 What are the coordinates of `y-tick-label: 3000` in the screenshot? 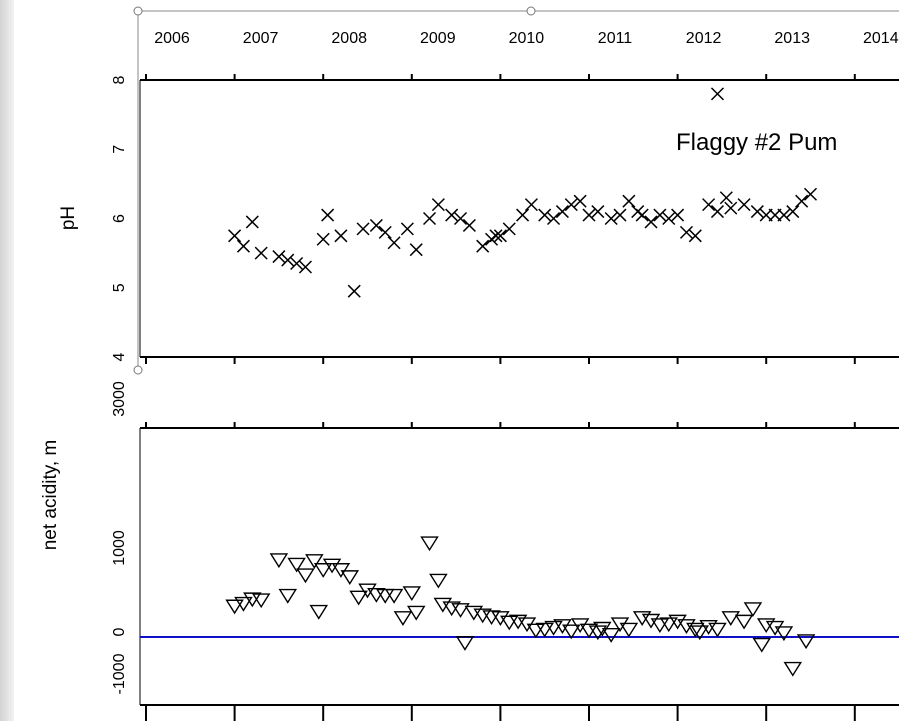 It's located at (119, 399).